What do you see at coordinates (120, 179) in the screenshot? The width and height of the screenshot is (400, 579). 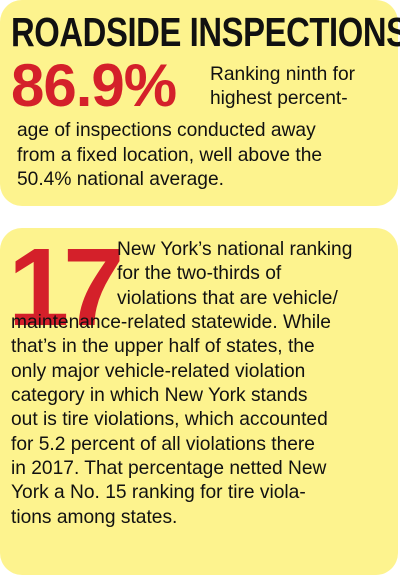 I see `roadside-text-line: 50.4% national average.` at bounding box center [120, 179].